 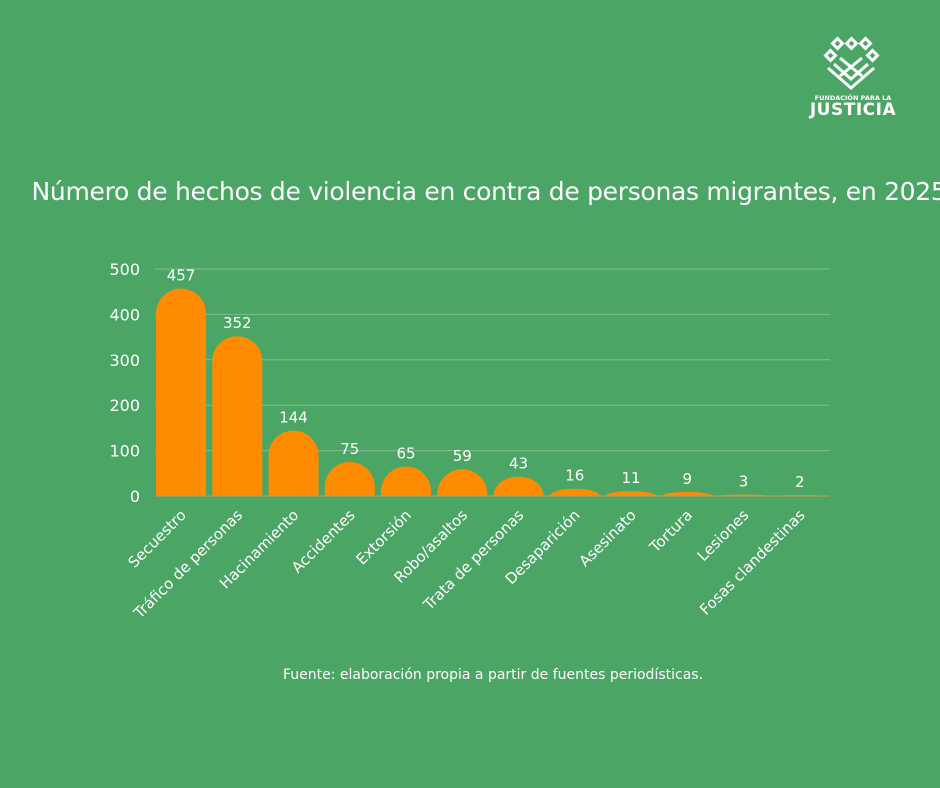 I want to click on data-label: 9, so click(x=688, y=479).